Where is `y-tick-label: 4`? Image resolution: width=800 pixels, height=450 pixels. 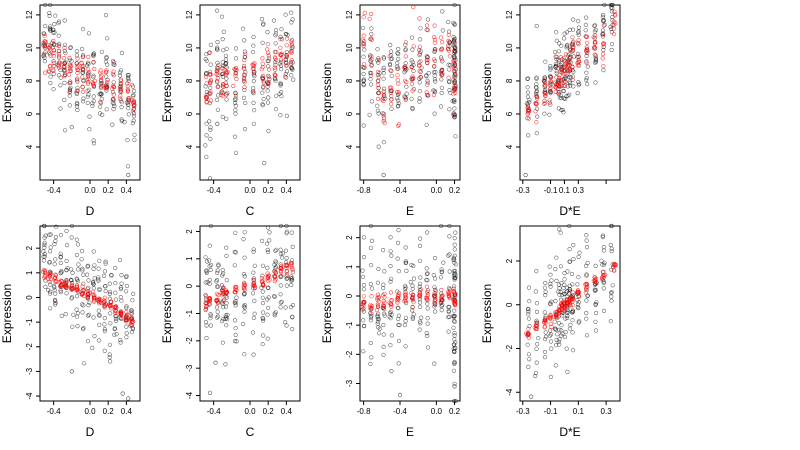
y-tick-label: 4 is located at coordinates (349, 146).